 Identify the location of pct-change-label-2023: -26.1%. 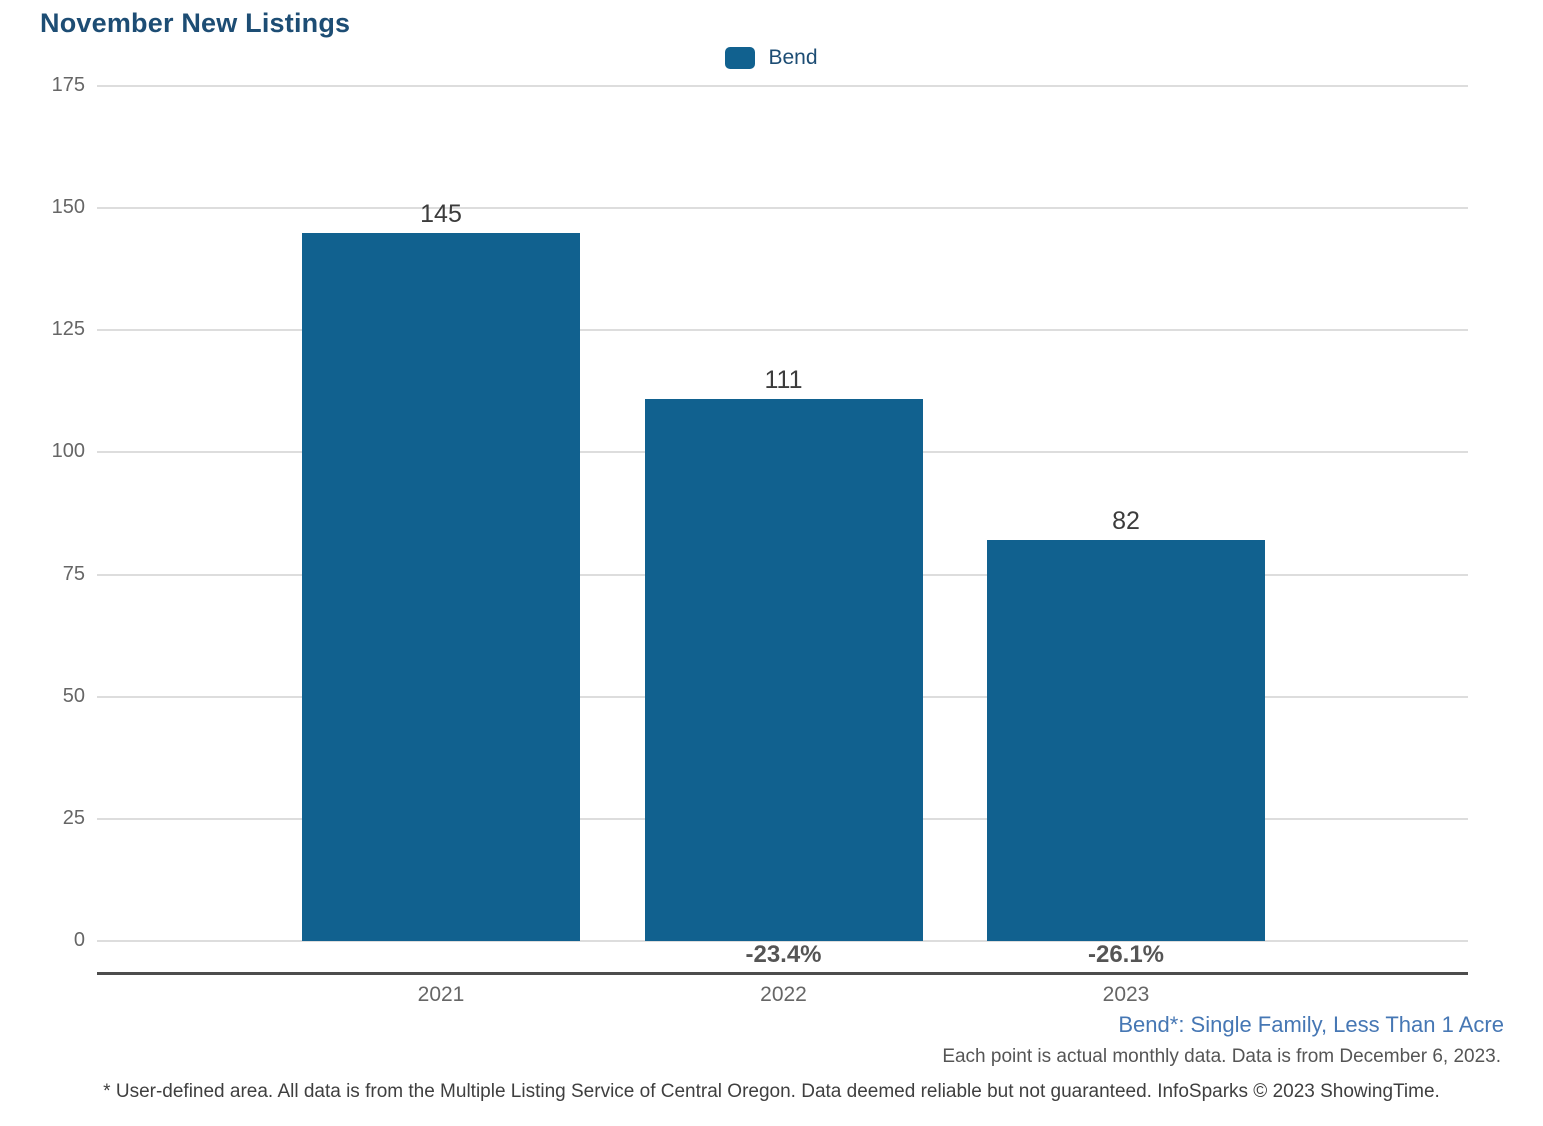
(1126, 954).